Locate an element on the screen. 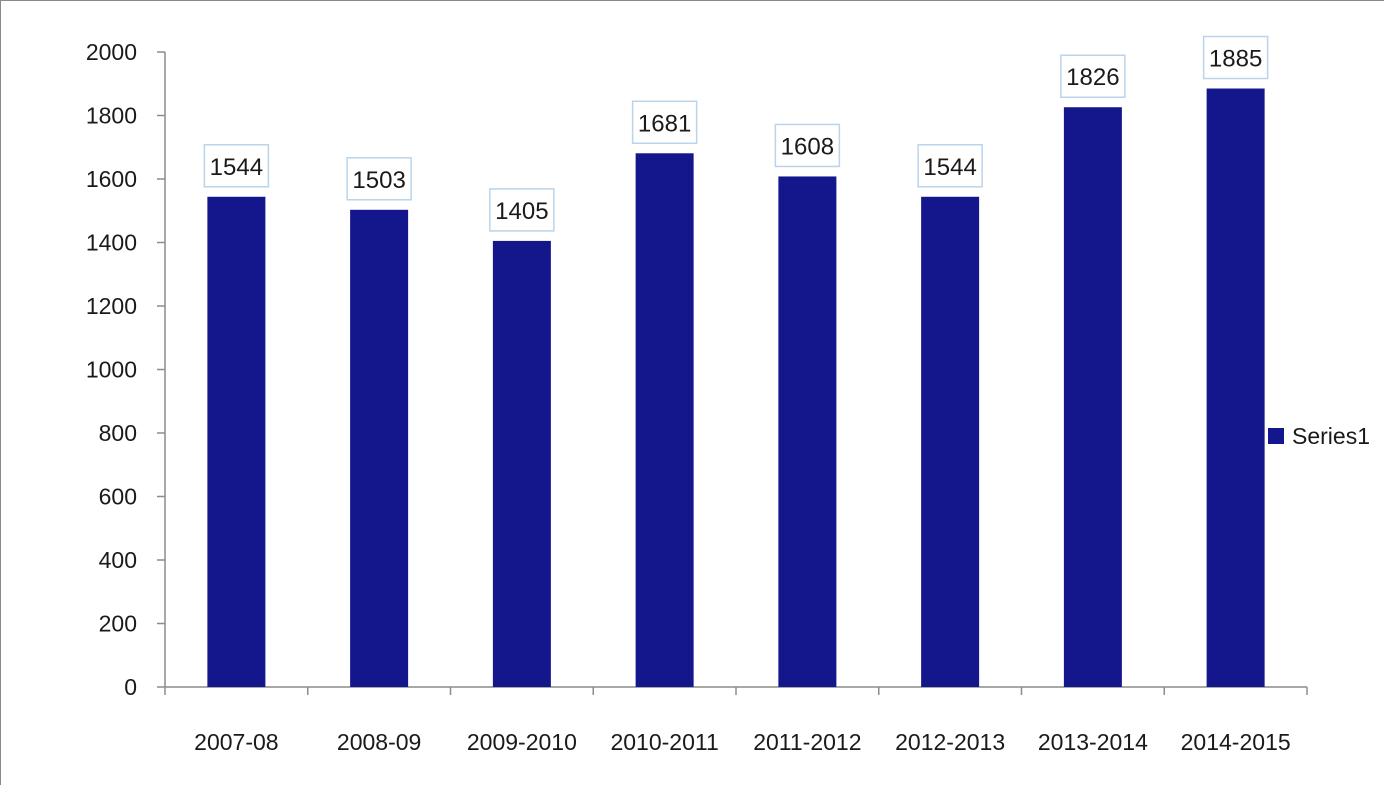 The image size is (1386, 787). data-label: 1826 is located at coordinates (1092, 77).